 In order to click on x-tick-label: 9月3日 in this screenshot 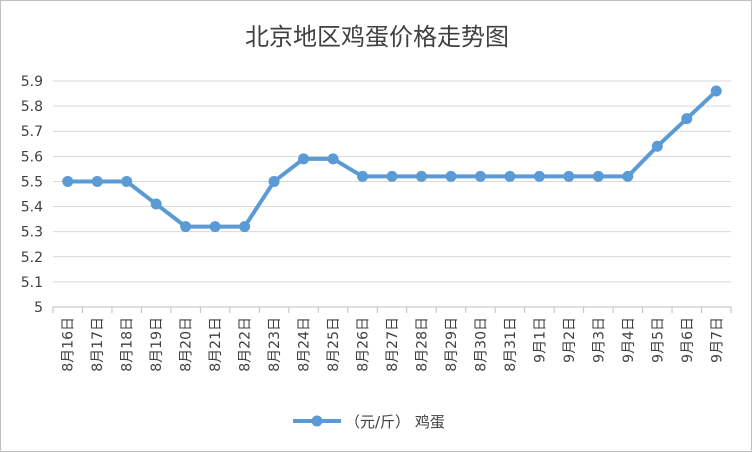, I will do `click(599, 340)`.